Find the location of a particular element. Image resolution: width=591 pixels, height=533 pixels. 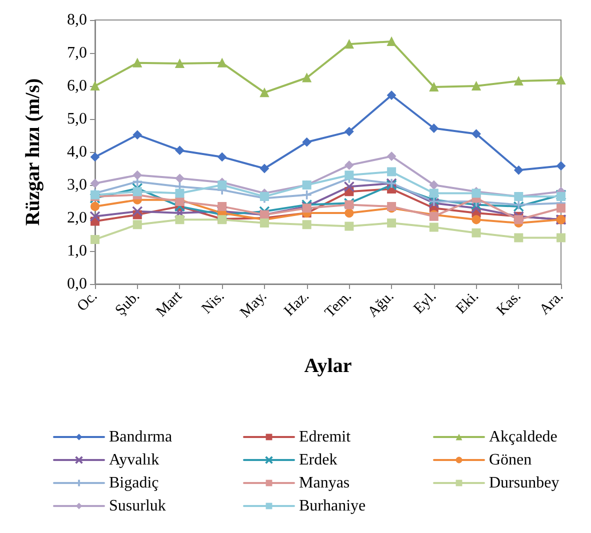

y-tick-label: 4,0 is located at coordinates (77, 152).